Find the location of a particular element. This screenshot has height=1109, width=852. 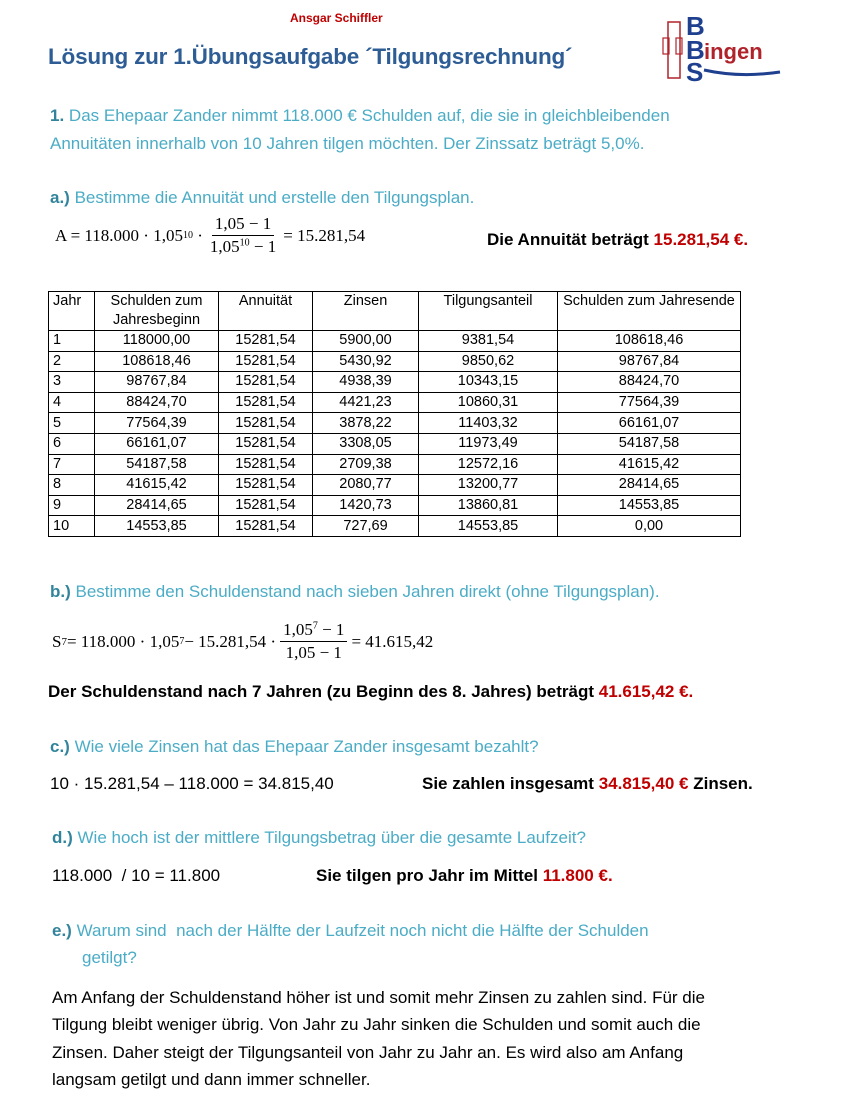

table-cell: 118000,00 is located at coordinates (156, 341).